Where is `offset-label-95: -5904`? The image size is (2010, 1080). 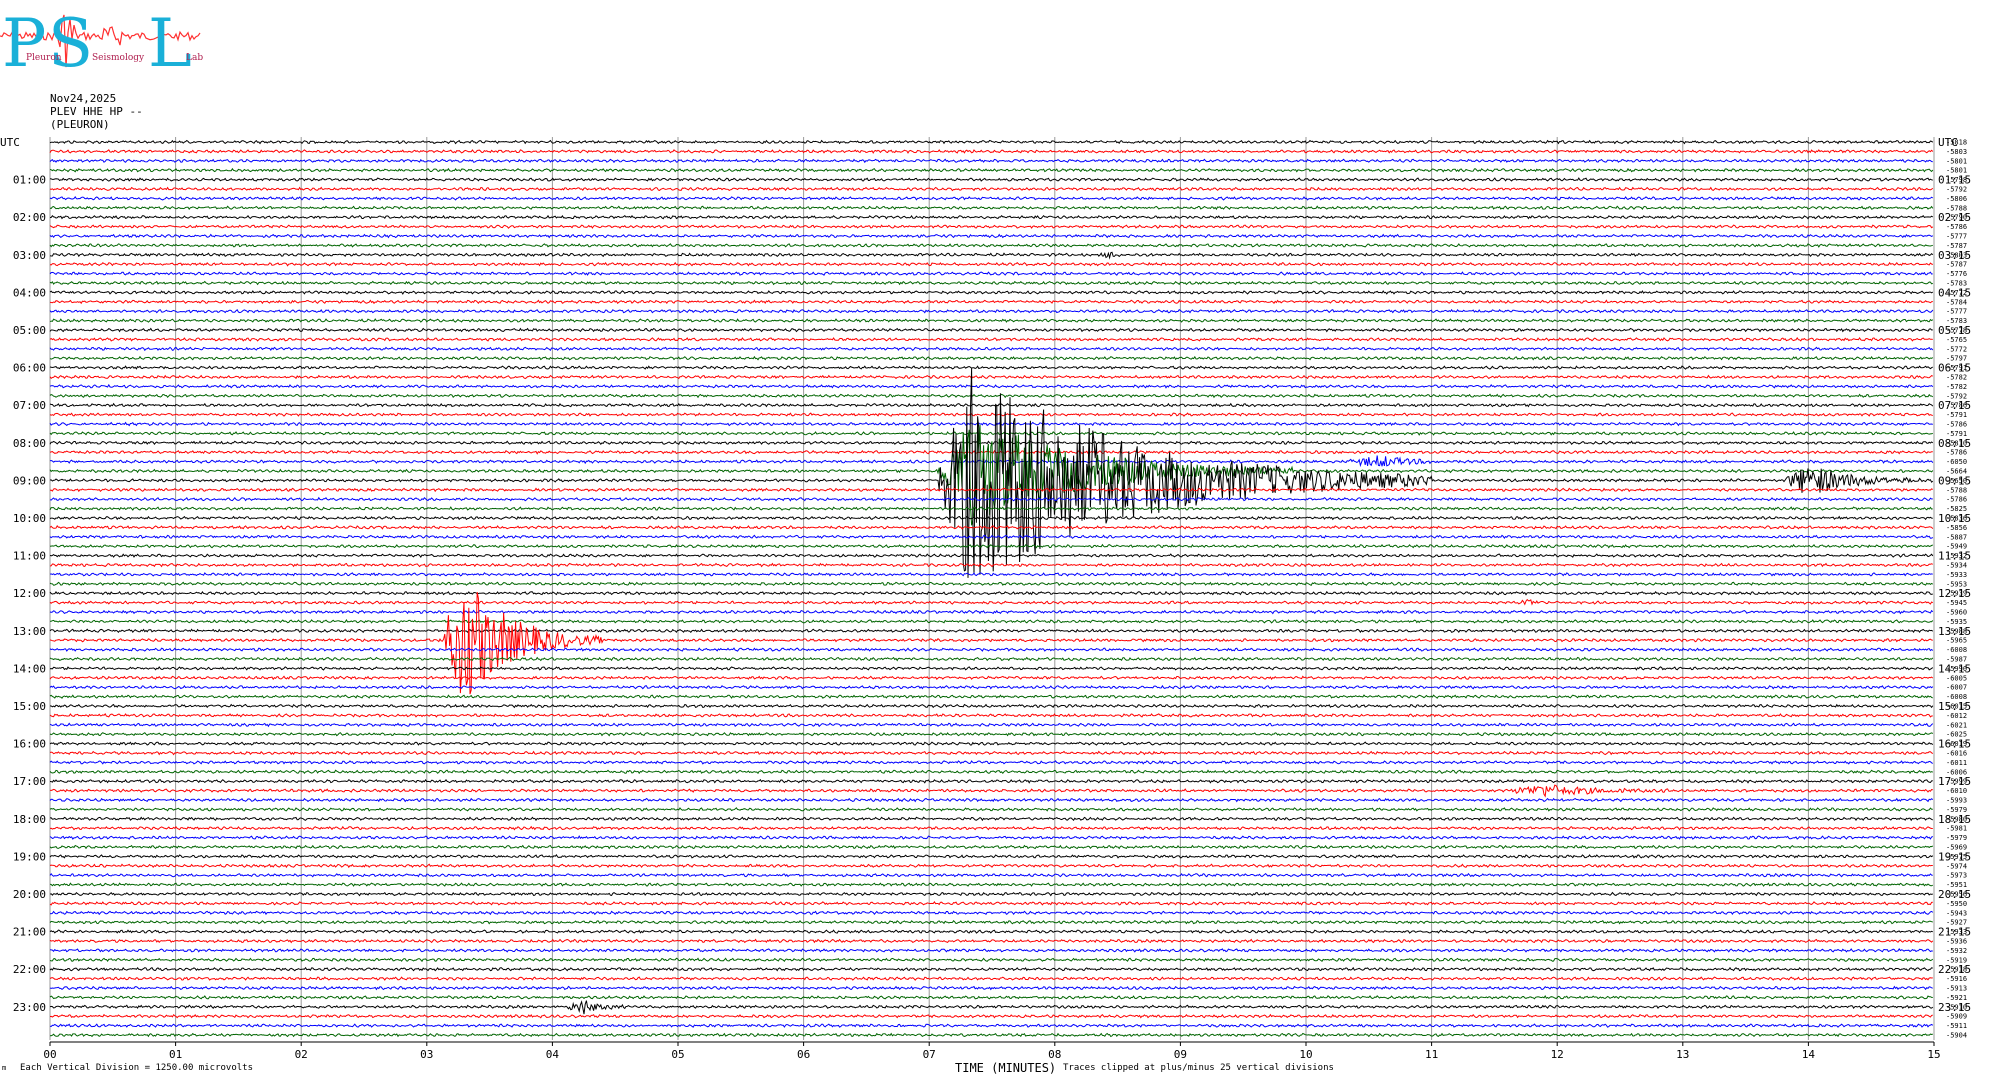 offset-label-95: -5904 is located at coordinates (1956, 1036).